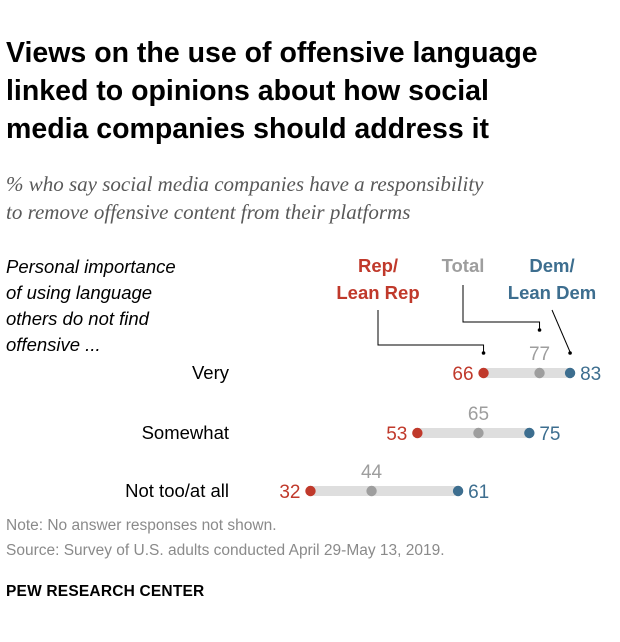 This screenshot has height=642, width=620. What do you see at coordinates (377, 292) in the screenshot?
I see `legend-label-rep-line-2: Lean Rep` at bounding box center [377, 292].